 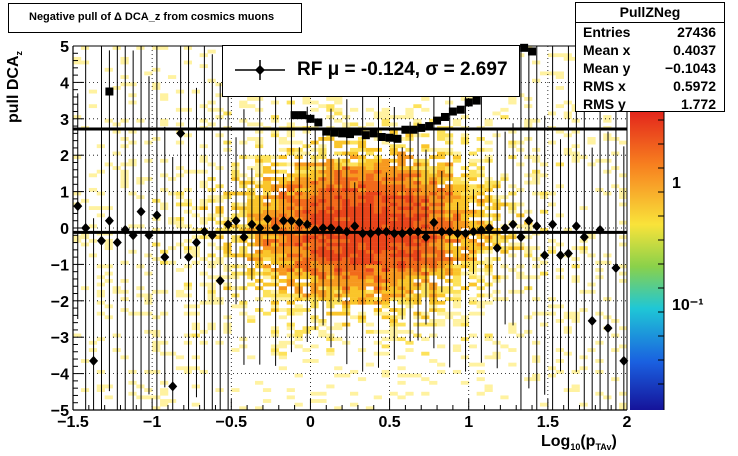 I want to click on colorbar-gradient, so click(x=647, y=260).